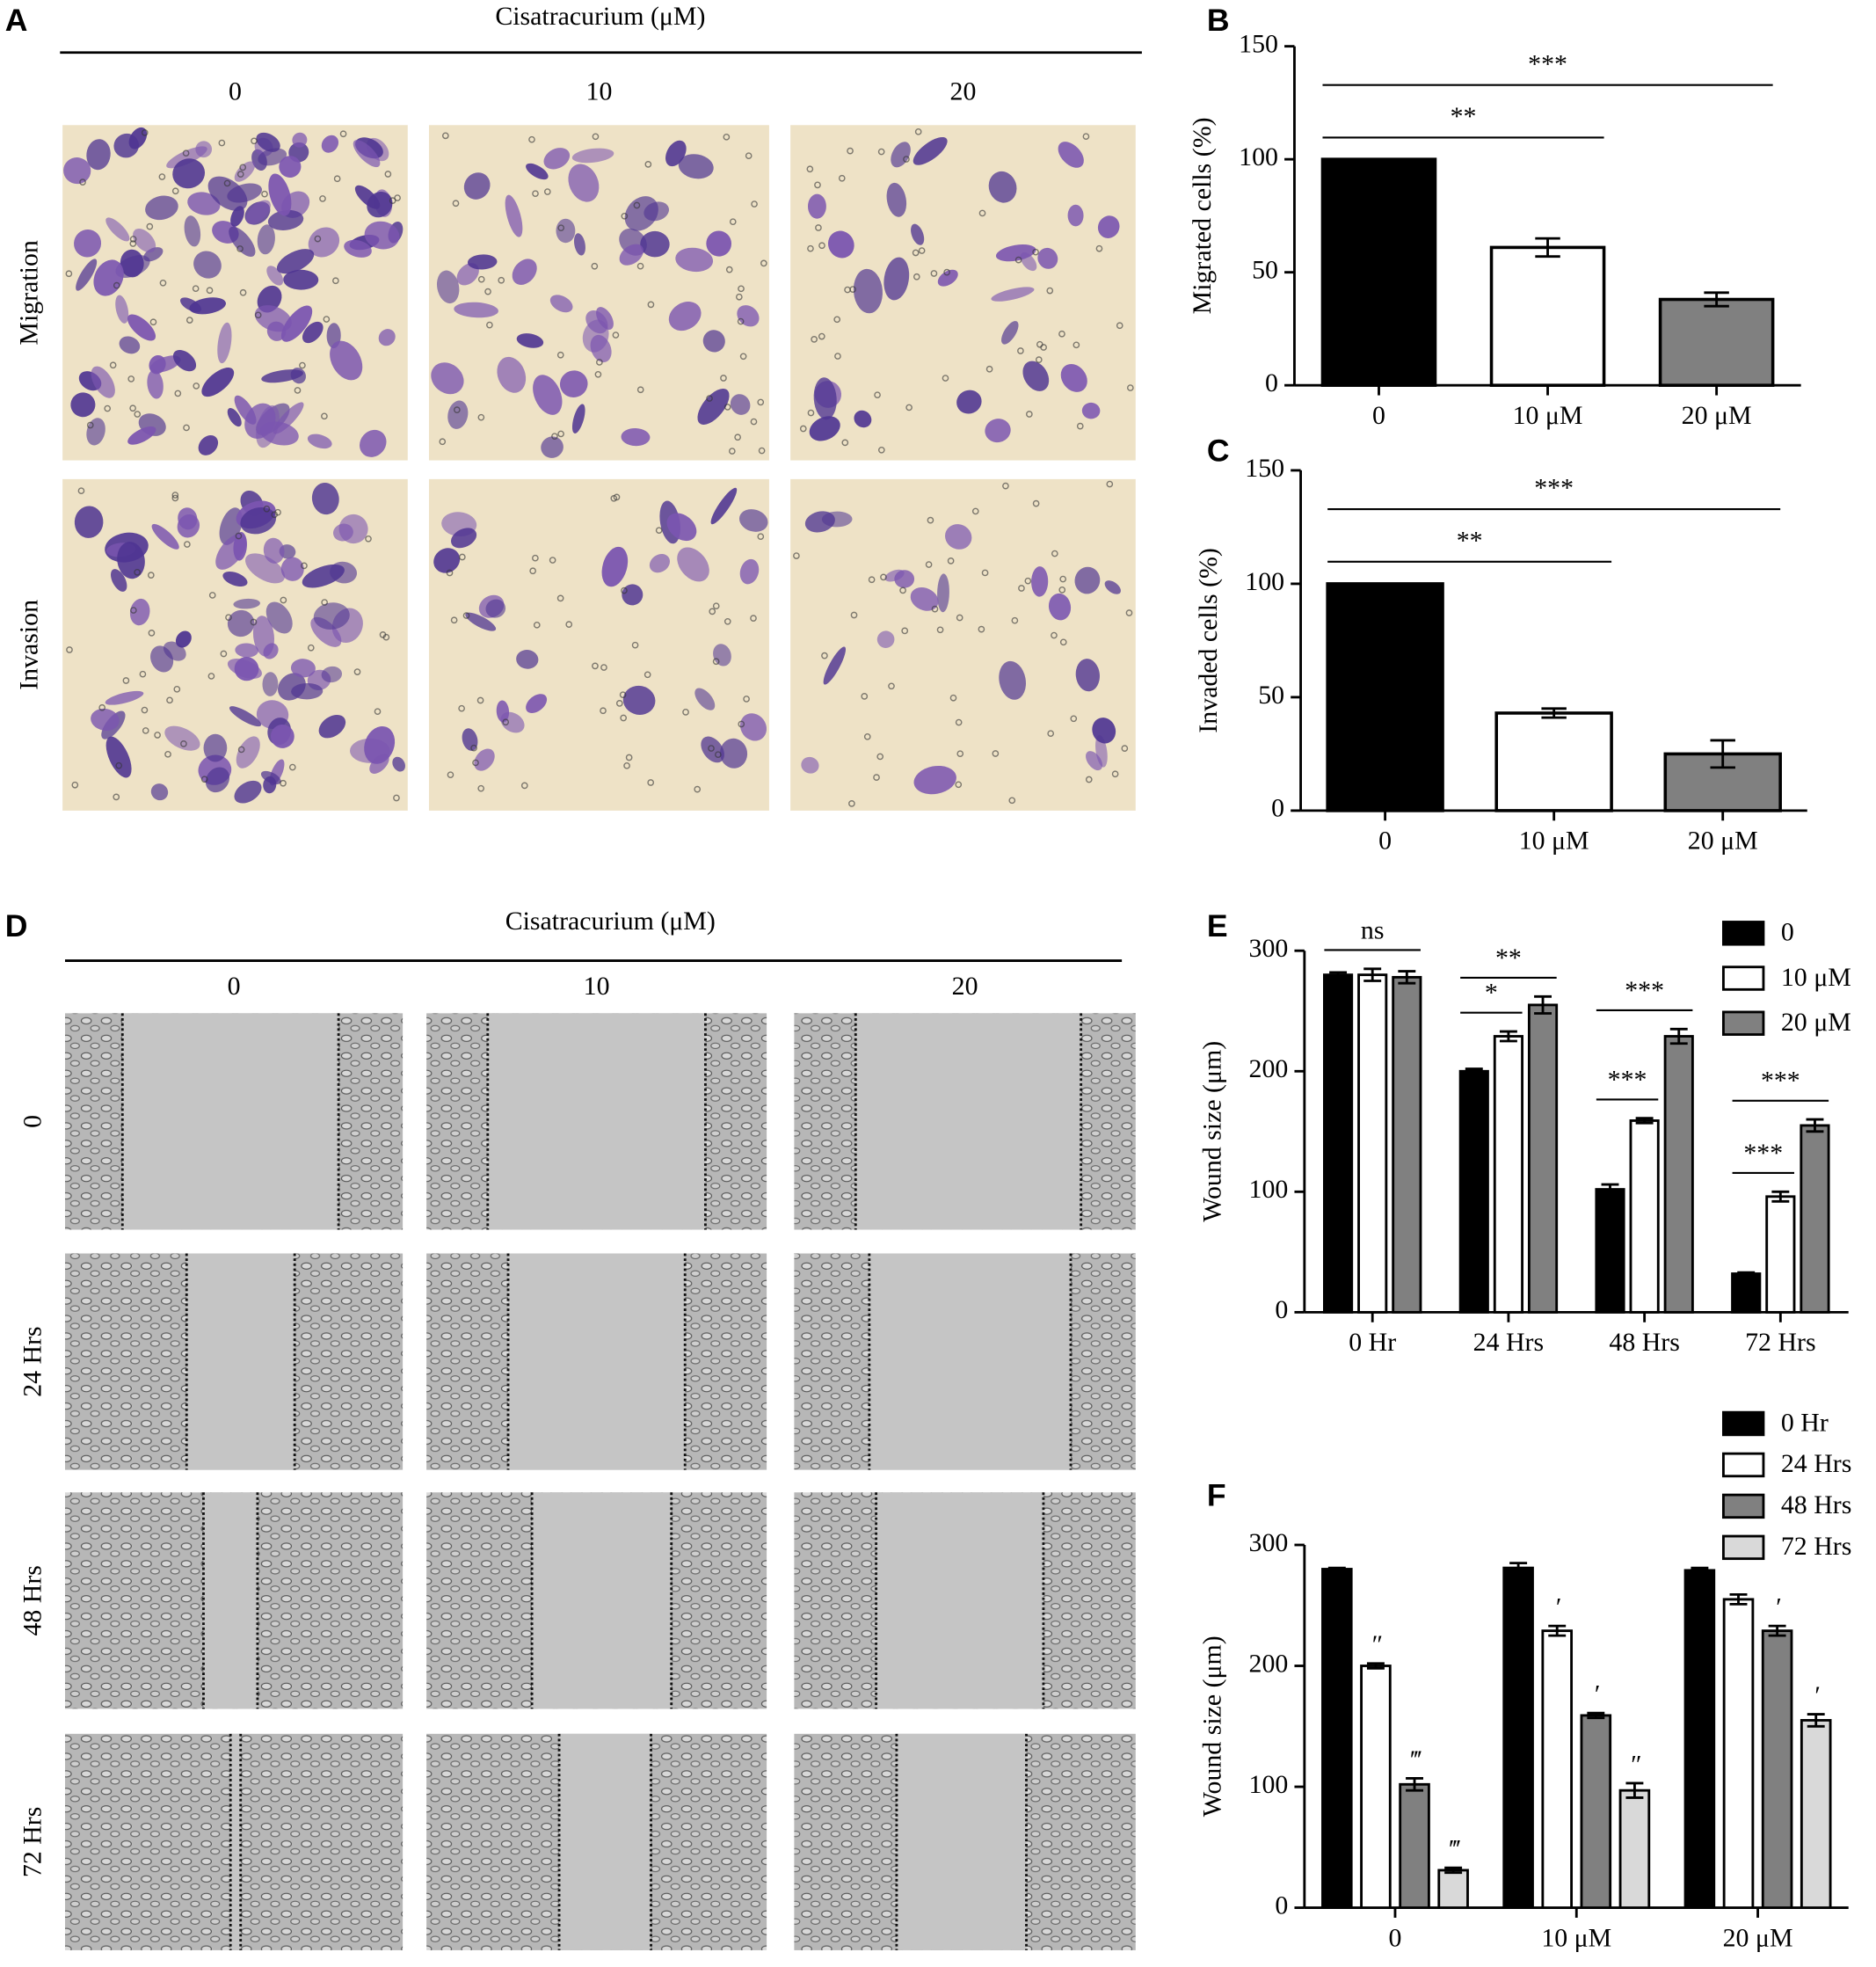  I want to click on y-tick-label: 300, so click(1269, 948).